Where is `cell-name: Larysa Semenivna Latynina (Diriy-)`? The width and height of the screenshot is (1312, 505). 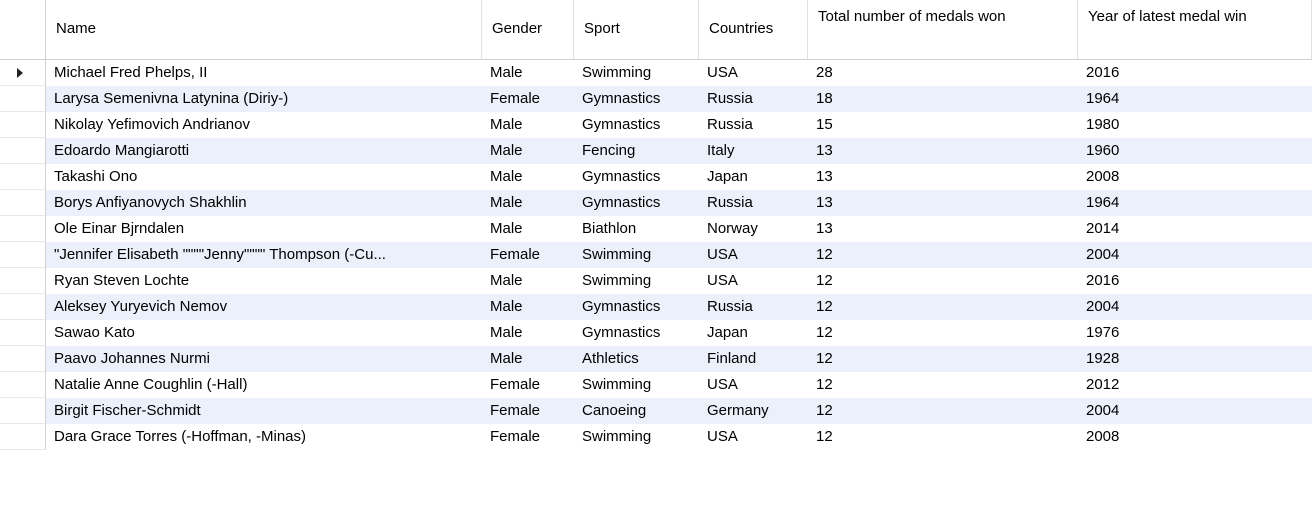
cell-name: Larysa Semenivna Latynina (Diriy-) is located at coordinates (171, 98).